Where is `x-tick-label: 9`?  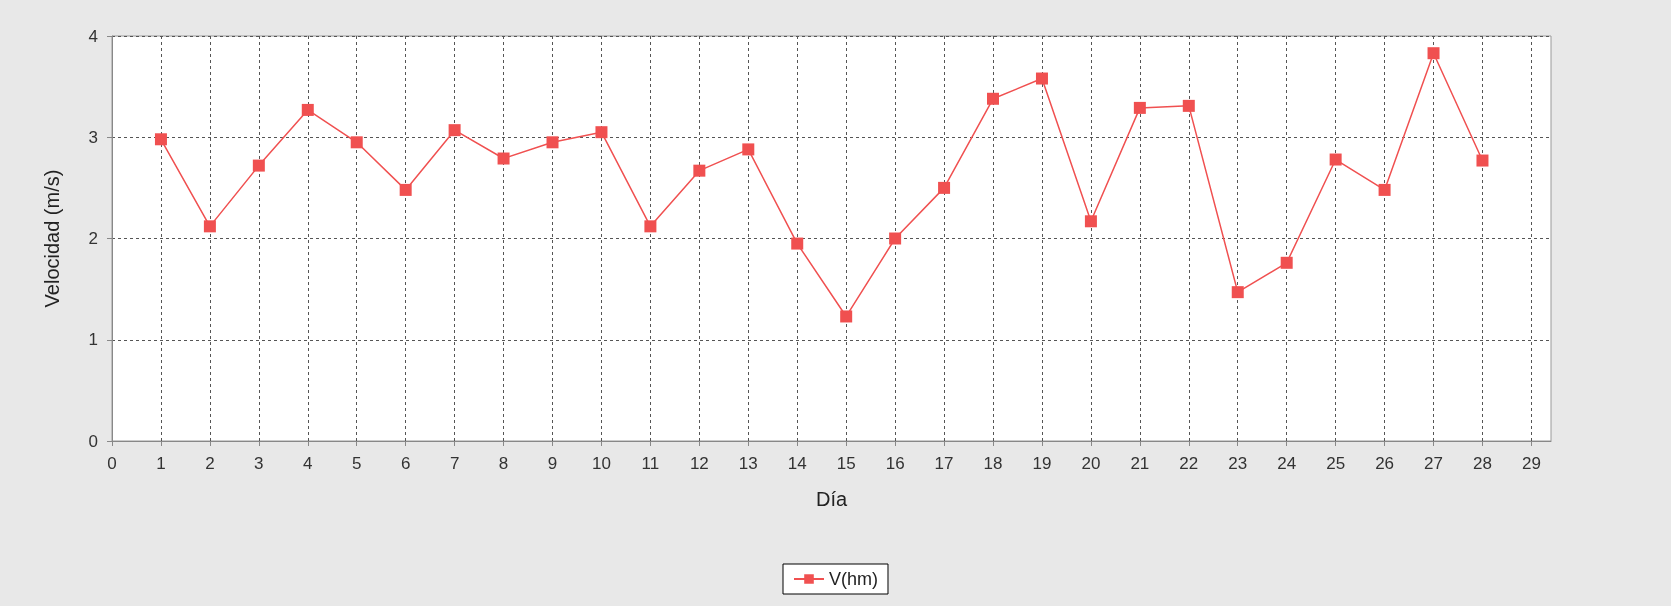
x-tick-label: 9 is located at coordinates (552, 463).